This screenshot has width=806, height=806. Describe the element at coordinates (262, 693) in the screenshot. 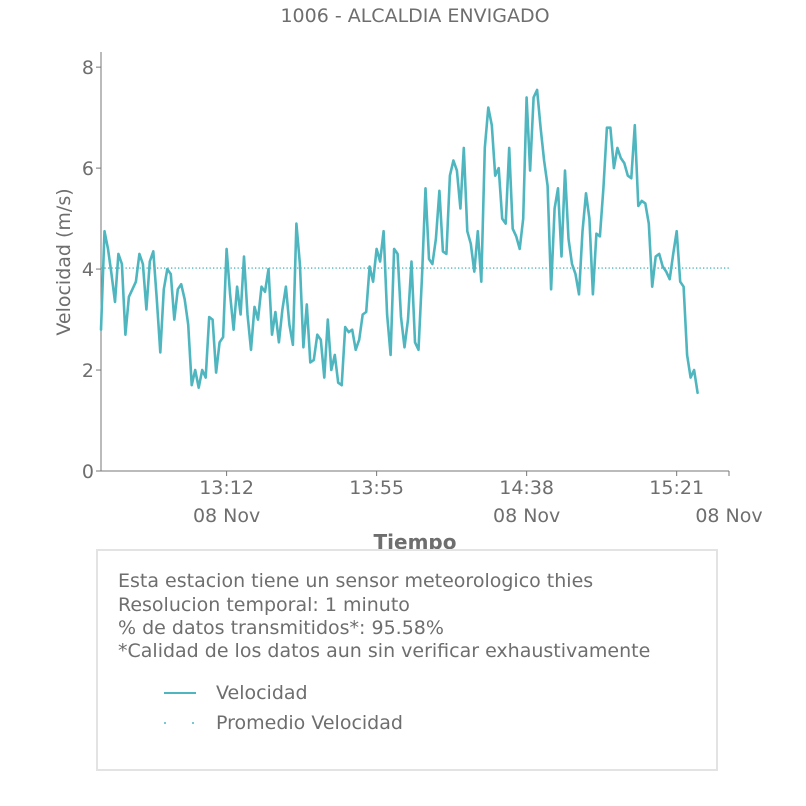

I see `legend-label-velocidad: Velocidad` at that location.